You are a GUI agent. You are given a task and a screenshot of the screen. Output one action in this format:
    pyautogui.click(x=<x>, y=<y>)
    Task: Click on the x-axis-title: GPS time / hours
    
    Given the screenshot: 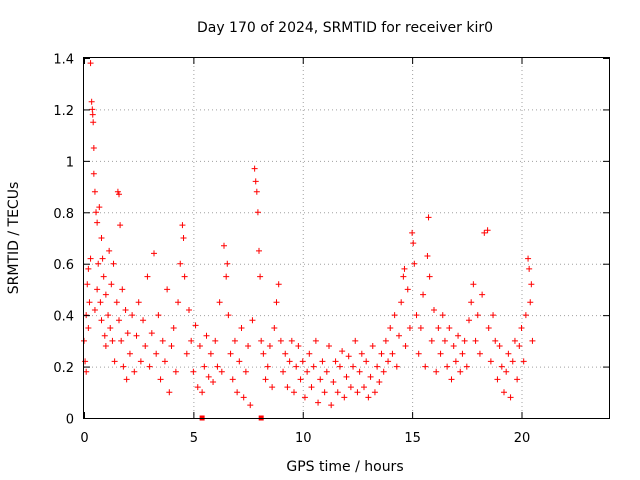 What is the action you would take?
    pyautogui.click(x=344, y=467)
    